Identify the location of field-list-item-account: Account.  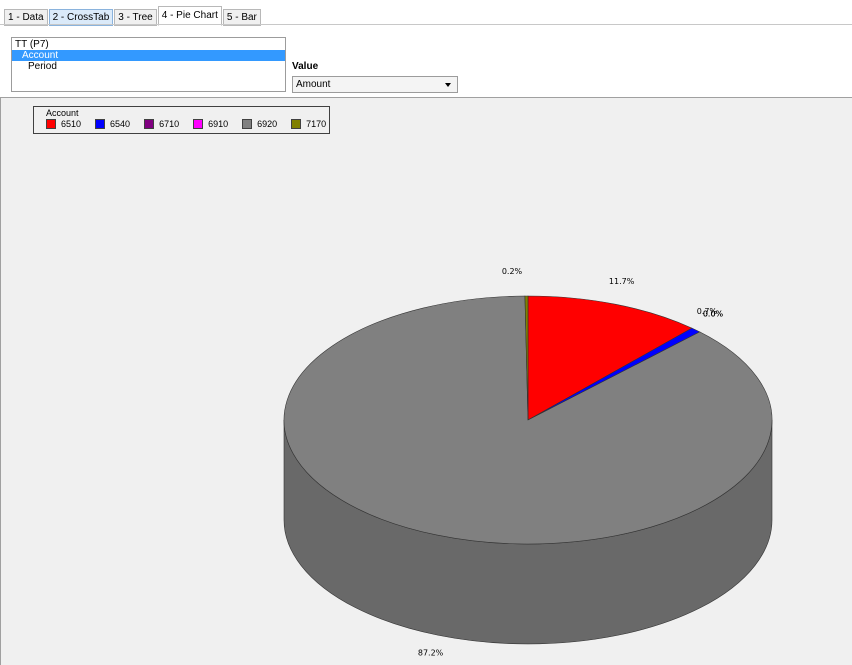
(148, 55).